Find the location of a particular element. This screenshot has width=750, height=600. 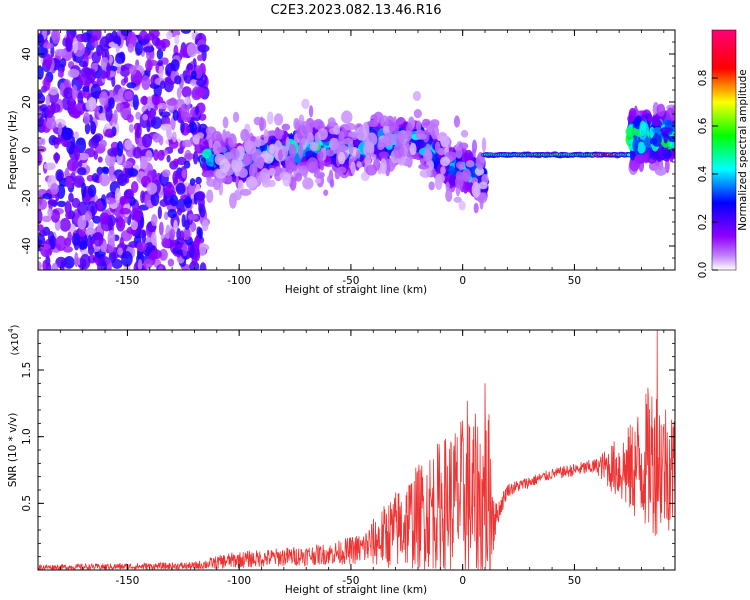

x-tick-label: -50 is located at coordinates (350, 281).